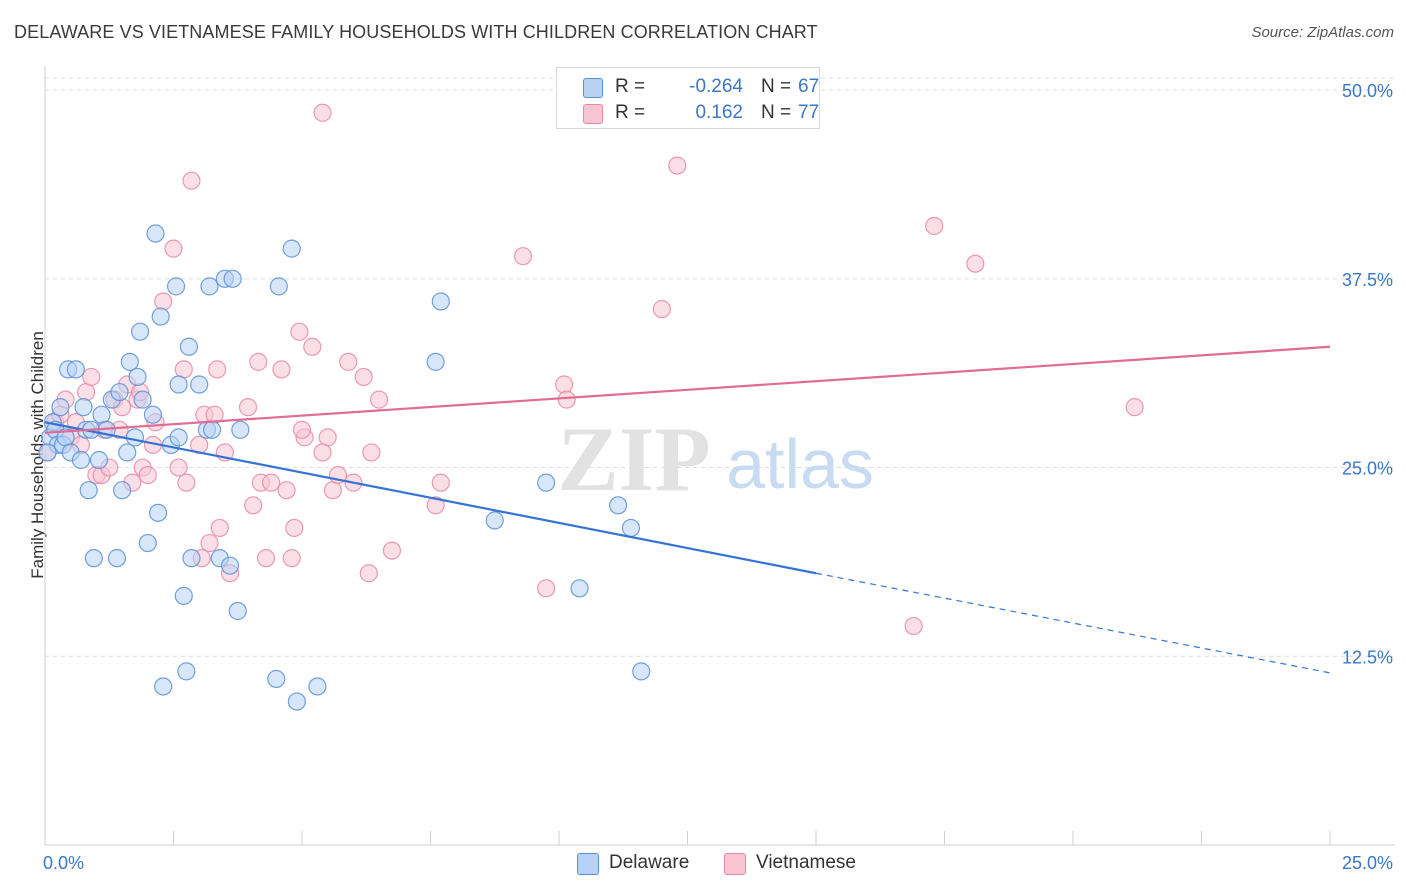 The height and width of the screenshot is (892, 1406). I want to click on x-tick-label: 25.0%, so click(1367, 863).